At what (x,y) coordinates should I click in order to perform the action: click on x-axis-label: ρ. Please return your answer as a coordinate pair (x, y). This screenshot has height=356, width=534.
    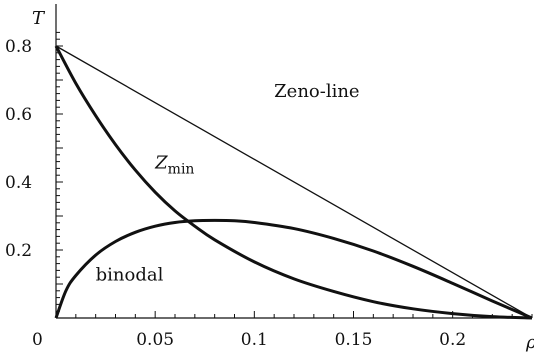
    Looking at the image, I should click on (529, 342).